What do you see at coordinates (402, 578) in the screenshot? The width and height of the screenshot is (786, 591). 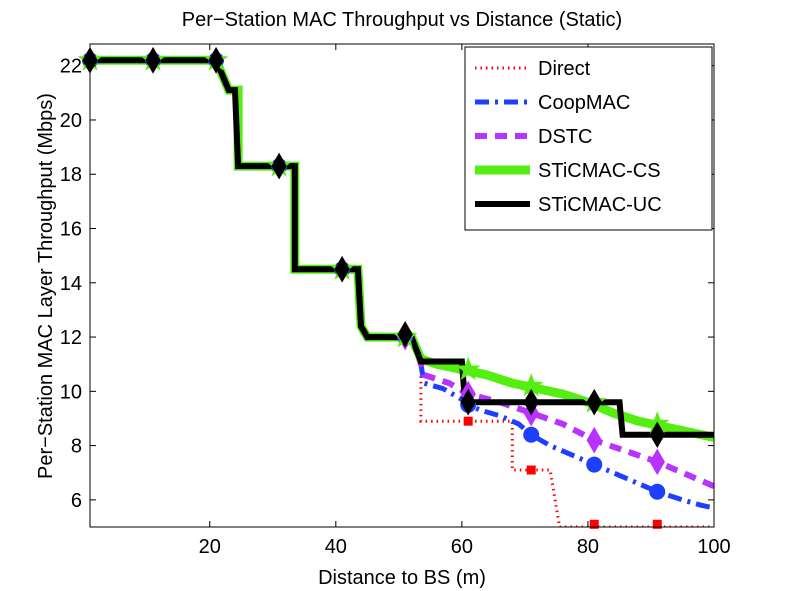 I see `x-axis-label: Distance to BS (m)` at bounding box center [402, 578].